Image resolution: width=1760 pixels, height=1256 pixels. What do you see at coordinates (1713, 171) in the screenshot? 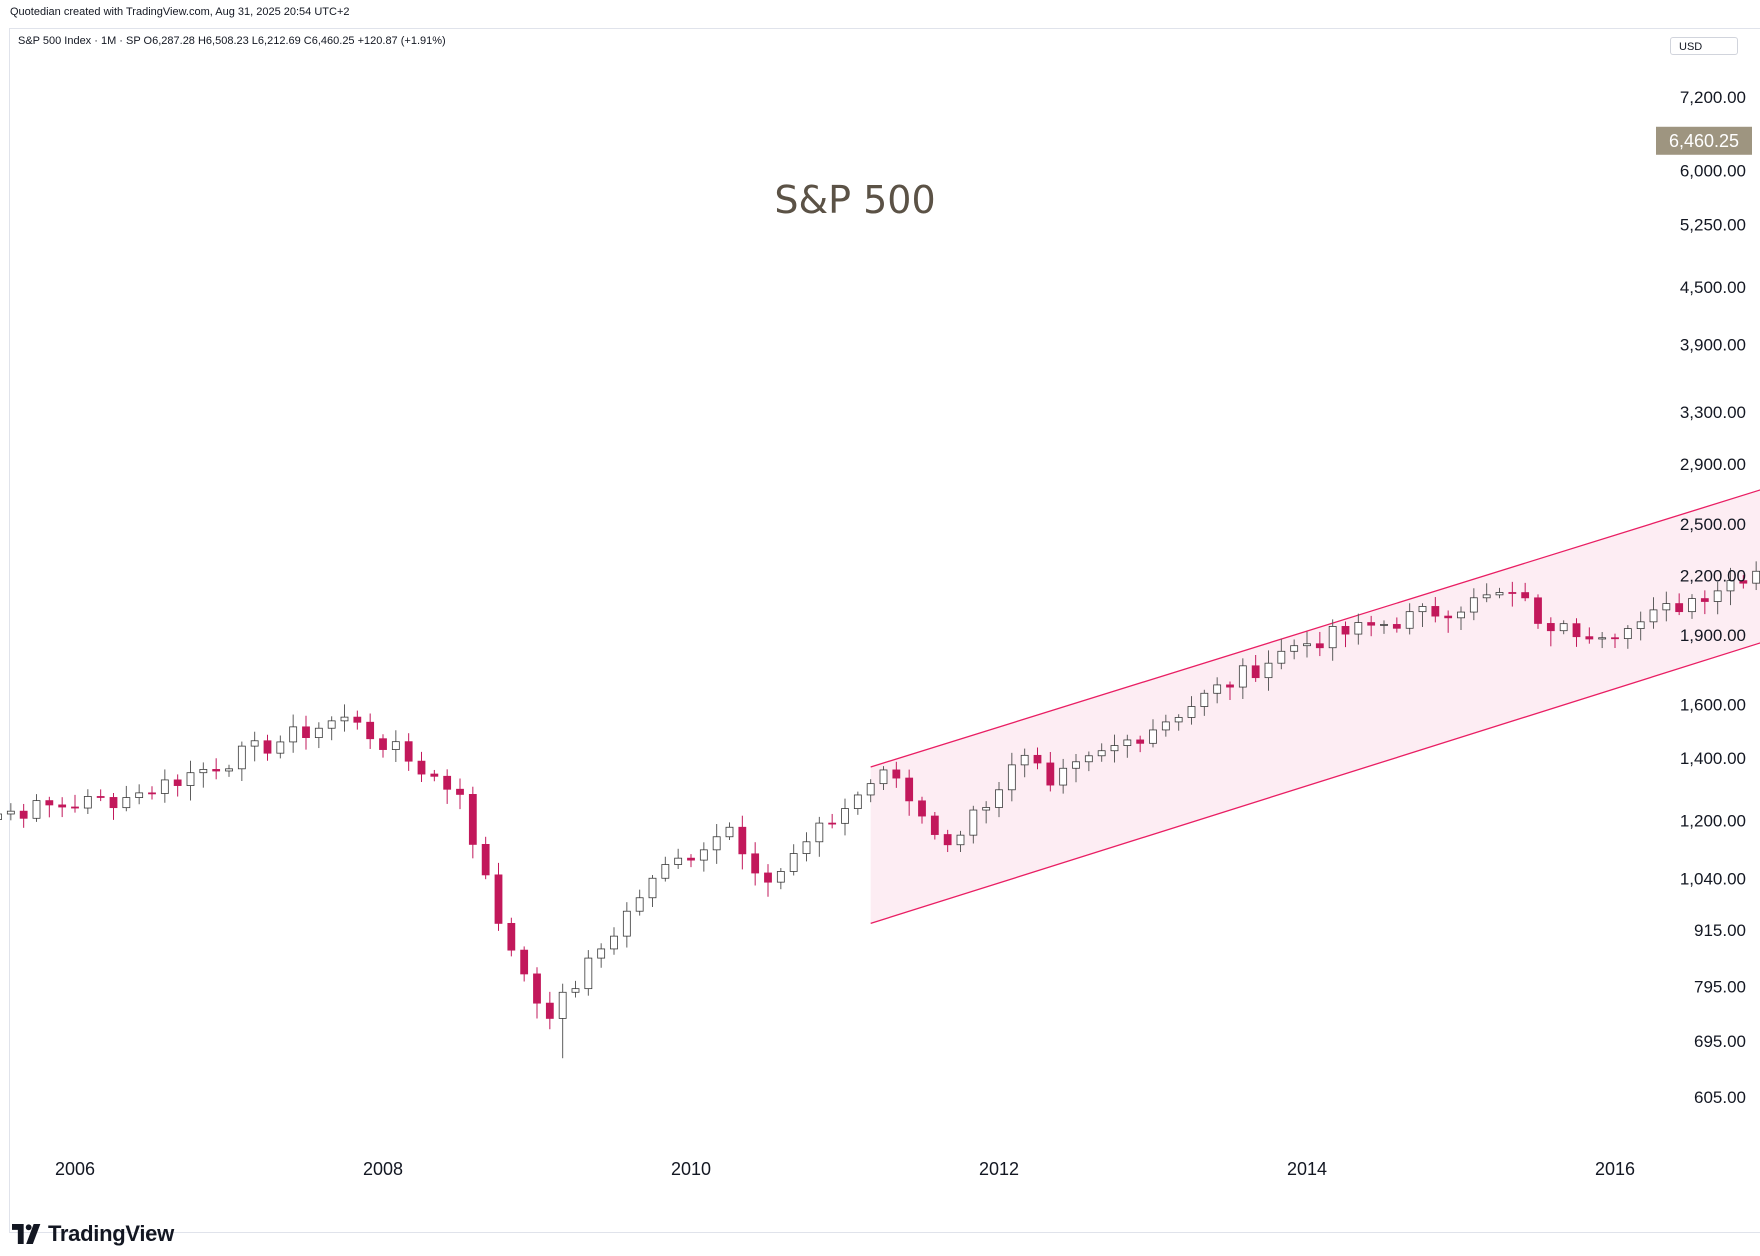
I see `y-tick-label: 6,000.00` at bounding box center [1713, 171].